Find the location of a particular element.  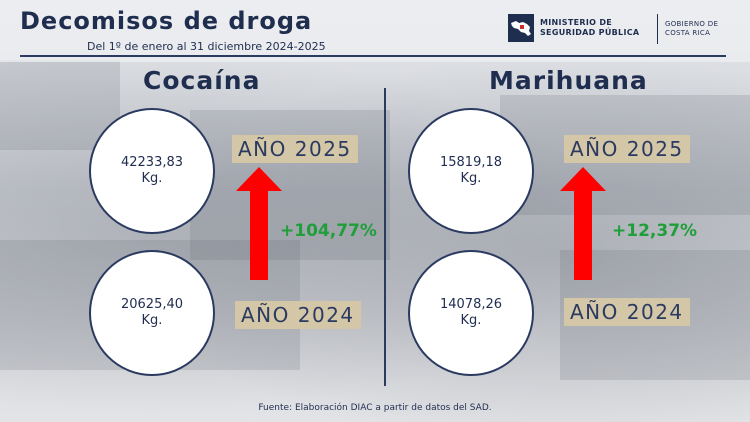

cocaine-2024-circle: 20625,40 Kg. is located at coordinates (152, 313).